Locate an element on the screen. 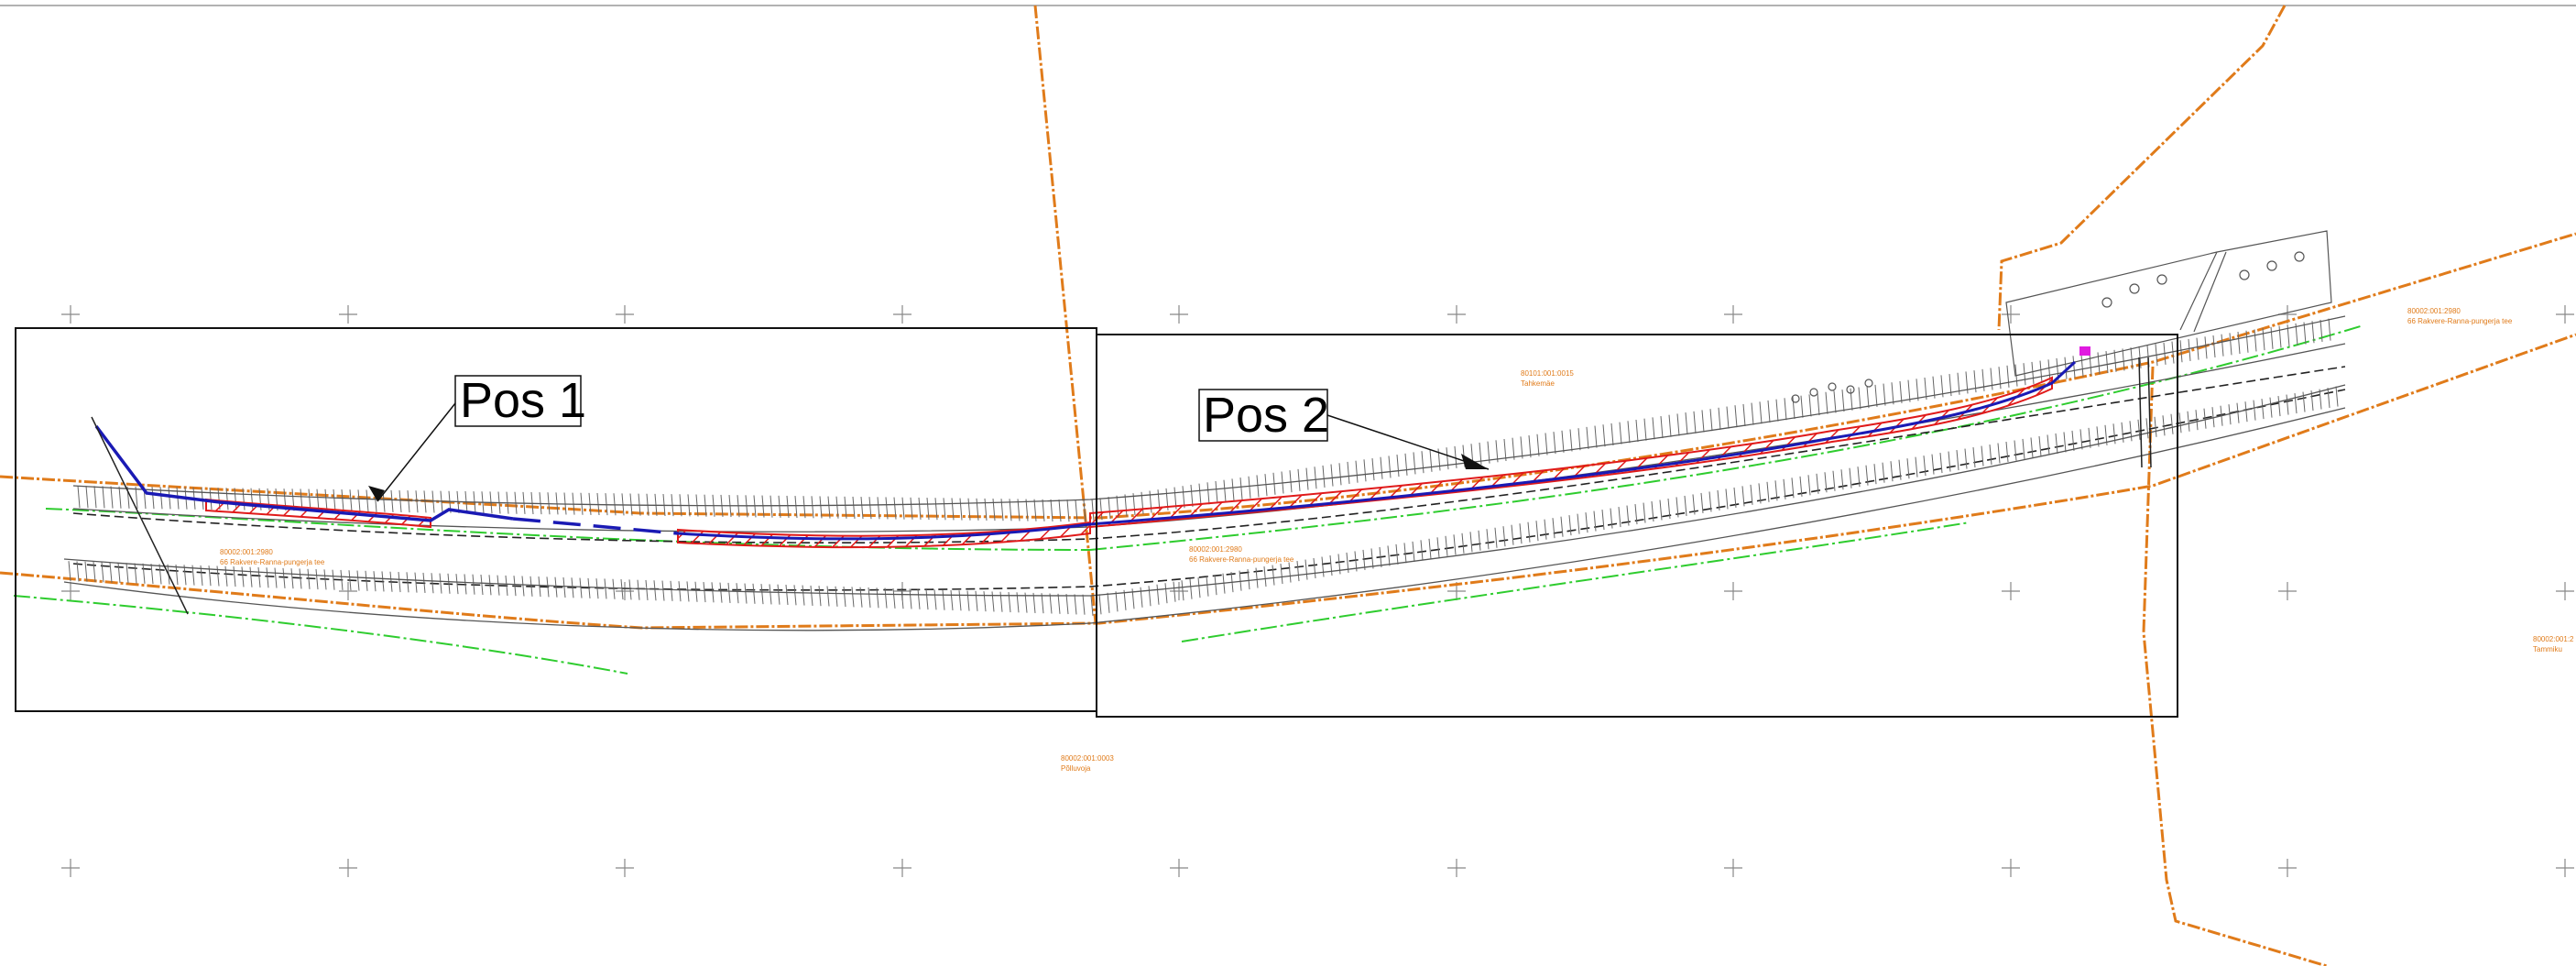 The image size is (2576, 966). callout-pos1-label: Pos 1 is located at coordinates (523, 400).